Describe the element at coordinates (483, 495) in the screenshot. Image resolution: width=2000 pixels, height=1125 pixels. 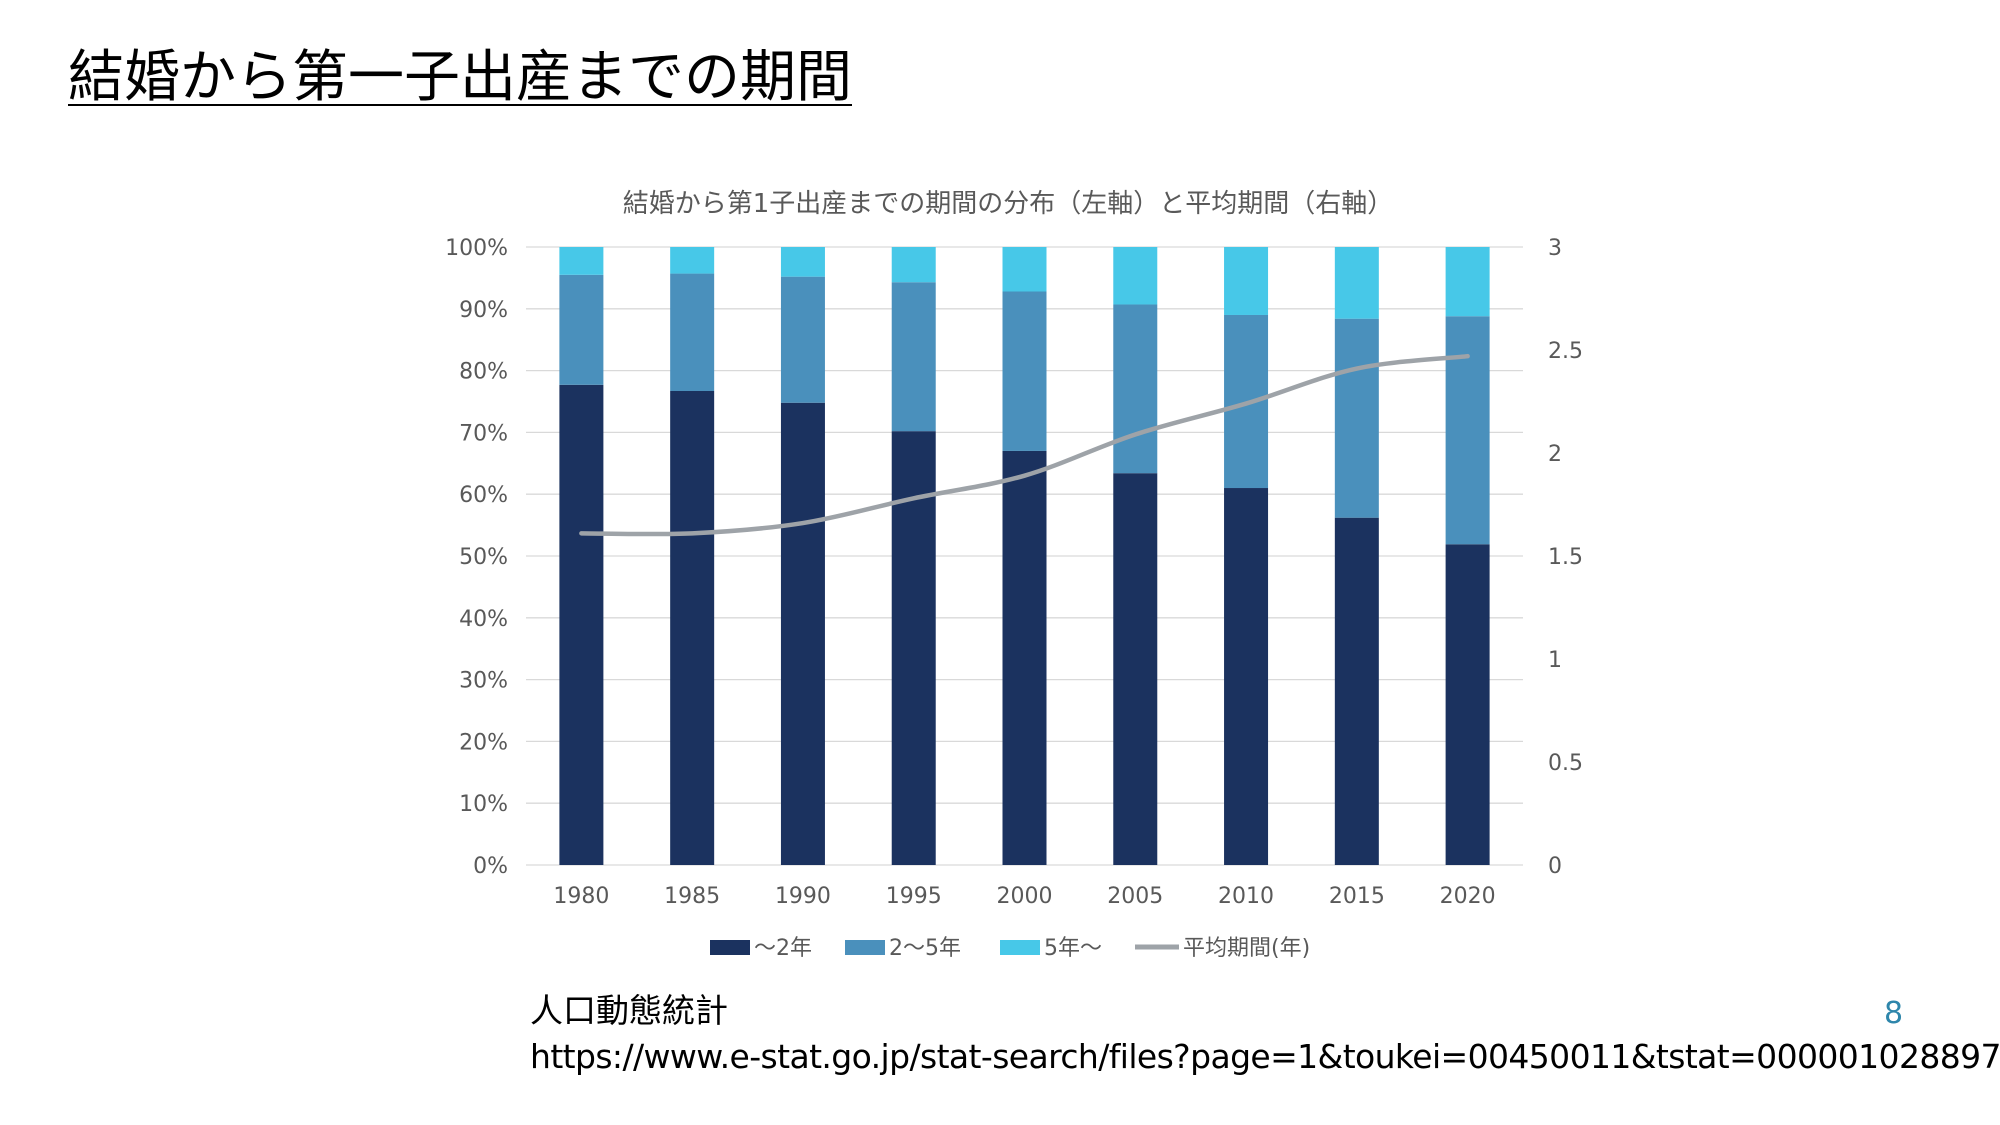
I see `y-left-tick-label: 60%` at that location.